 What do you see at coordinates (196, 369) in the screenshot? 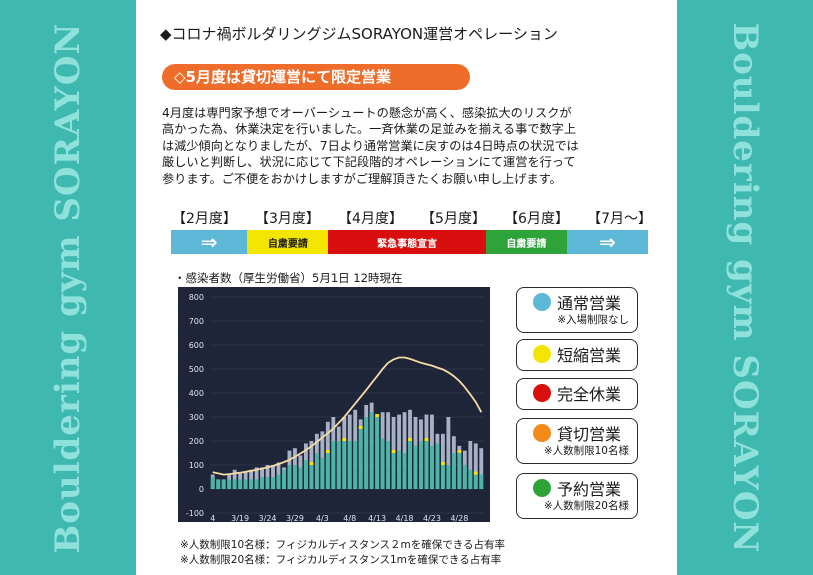
I see `y-tick-label: 500` at bounding box center [196, 369].